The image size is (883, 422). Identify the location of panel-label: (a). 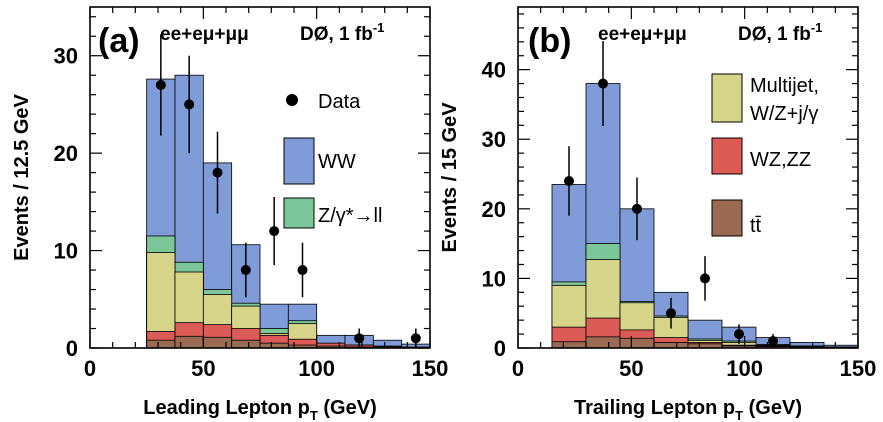
(119, 41).